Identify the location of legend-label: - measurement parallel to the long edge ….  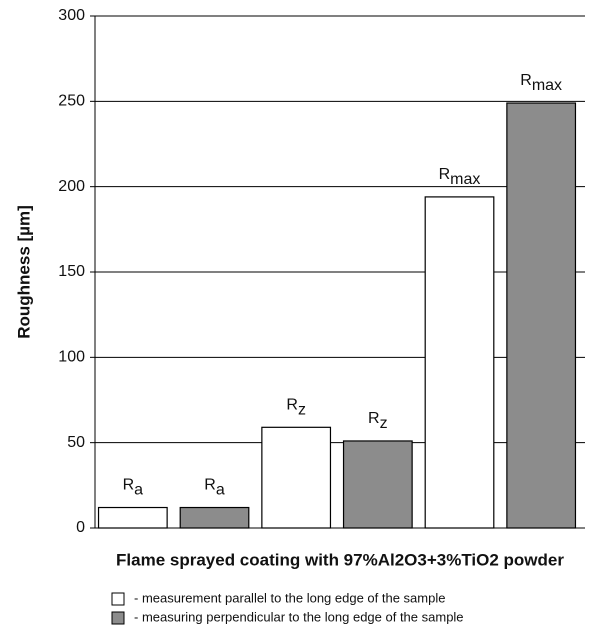
(289, 597).